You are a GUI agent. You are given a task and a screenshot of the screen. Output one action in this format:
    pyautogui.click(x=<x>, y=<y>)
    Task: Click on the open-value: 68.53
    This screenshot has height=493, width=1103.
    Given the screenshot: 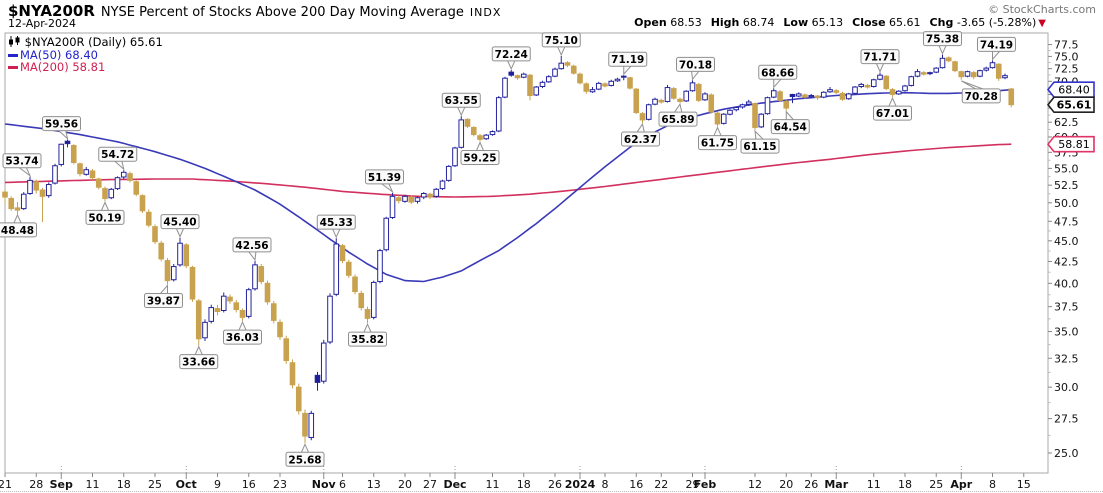 What is the action you would take?
    pyautogui.click(x=686, y=22)
    